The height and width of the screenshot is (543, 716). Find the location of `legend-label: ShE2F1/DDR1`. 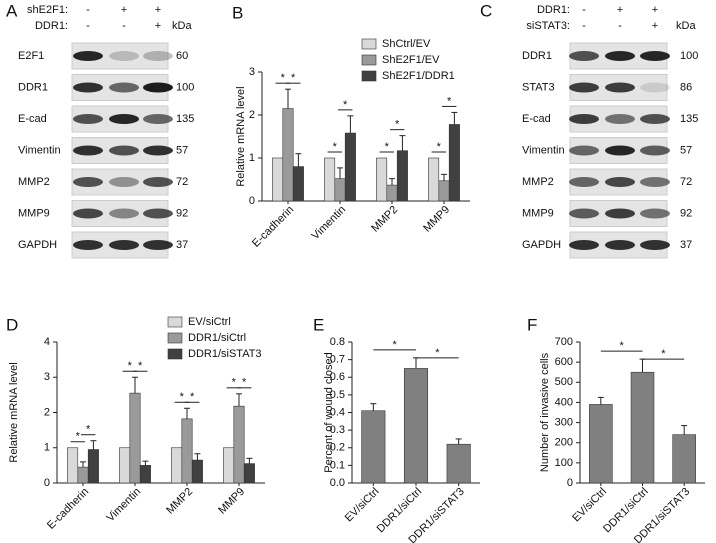

legend-label: ShE2F1/DDR1 is located at coordinates (418, 76).